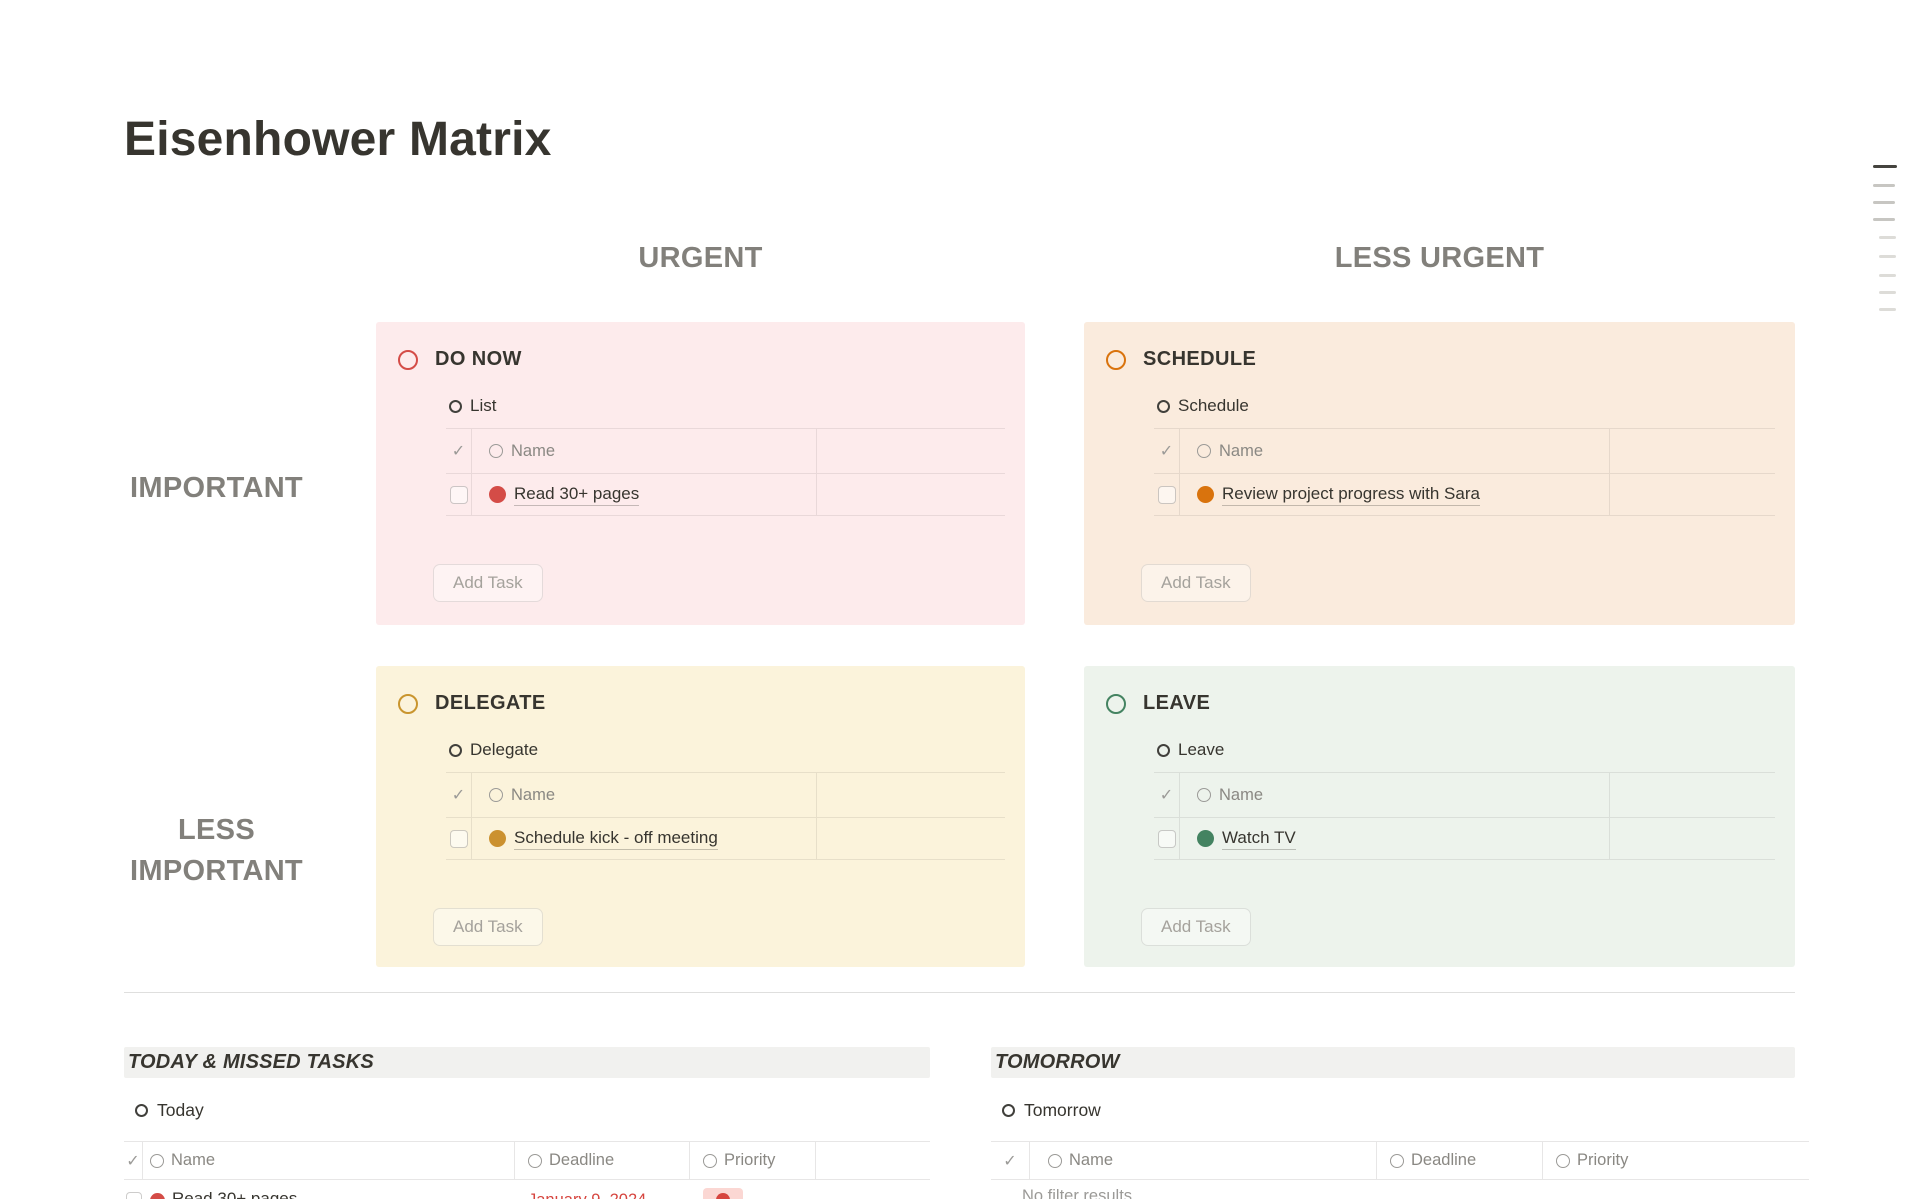 This screenshot has height=1199, width=1920. What do you see at coordinates (1116, 359) in the screenshot?
I see `orange-circle-icon` at bounding box center [1116, 359].